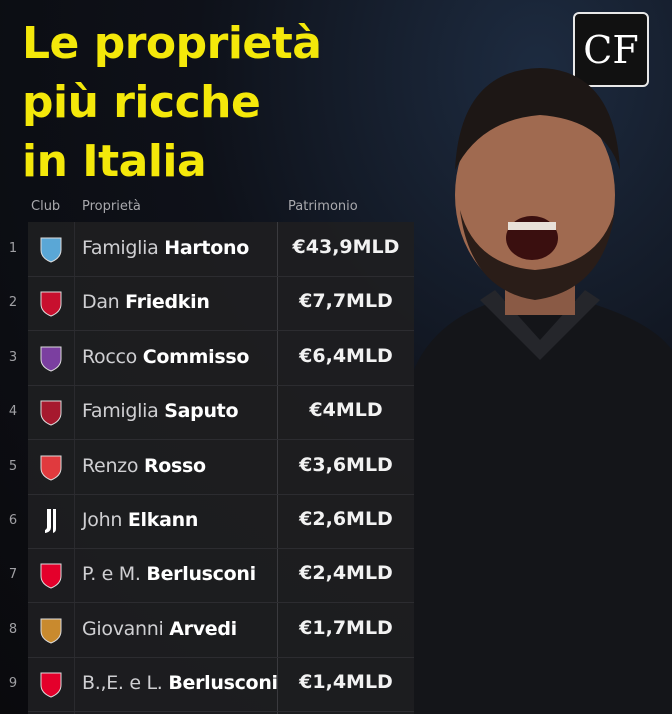 The width and height of the screenshot is (672, 714). I want to click on table-row: 6 John Elkann €2,6MLD, so click(211, 521).